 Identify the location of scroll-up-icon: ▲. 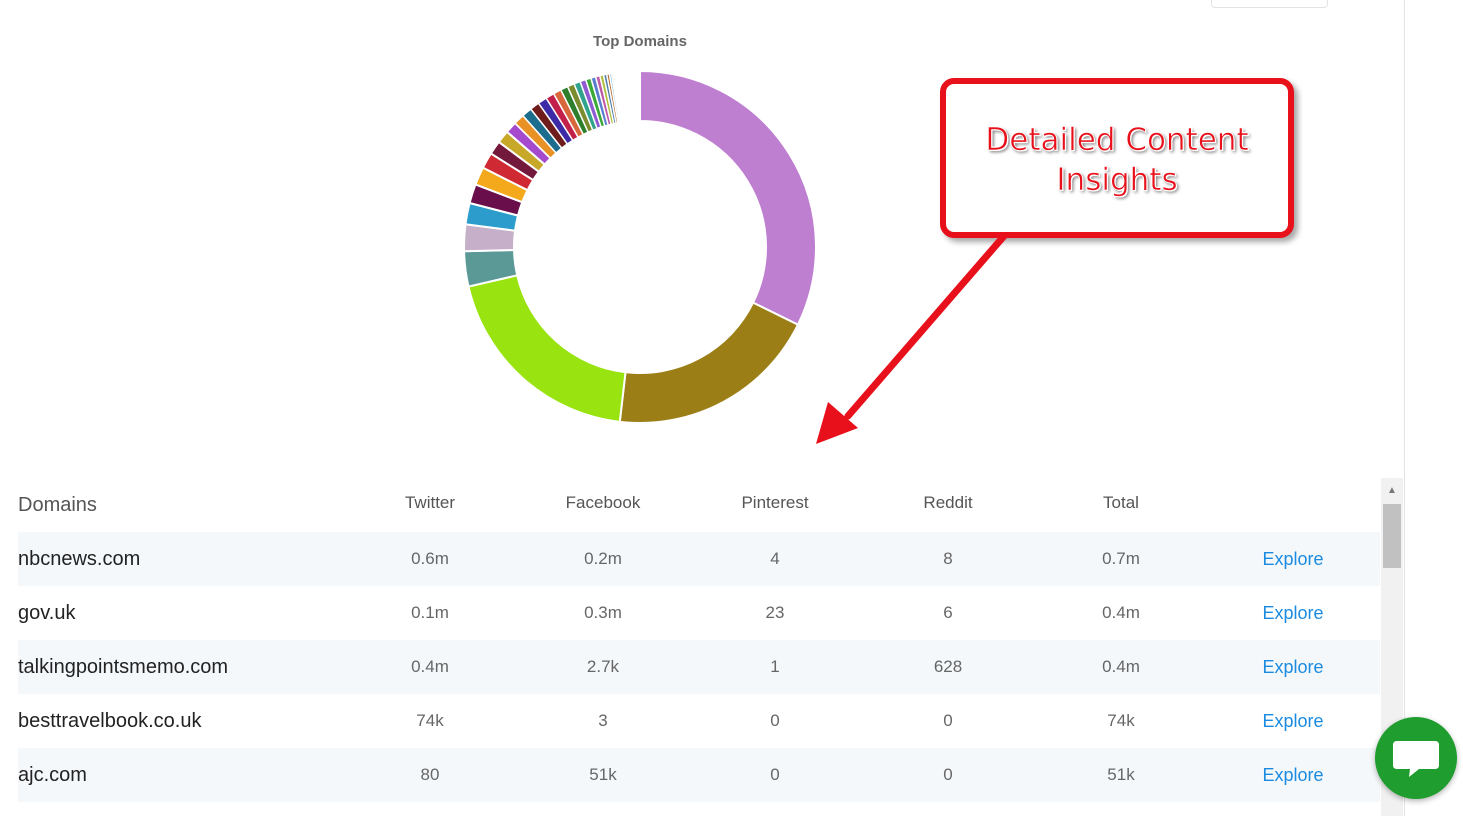
(1392, 490).